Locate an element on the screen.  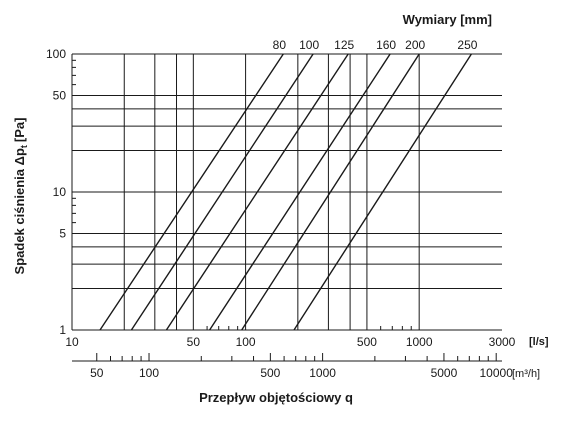
chart-title: Wymiary [mm] is located at coordinates (447, 19).